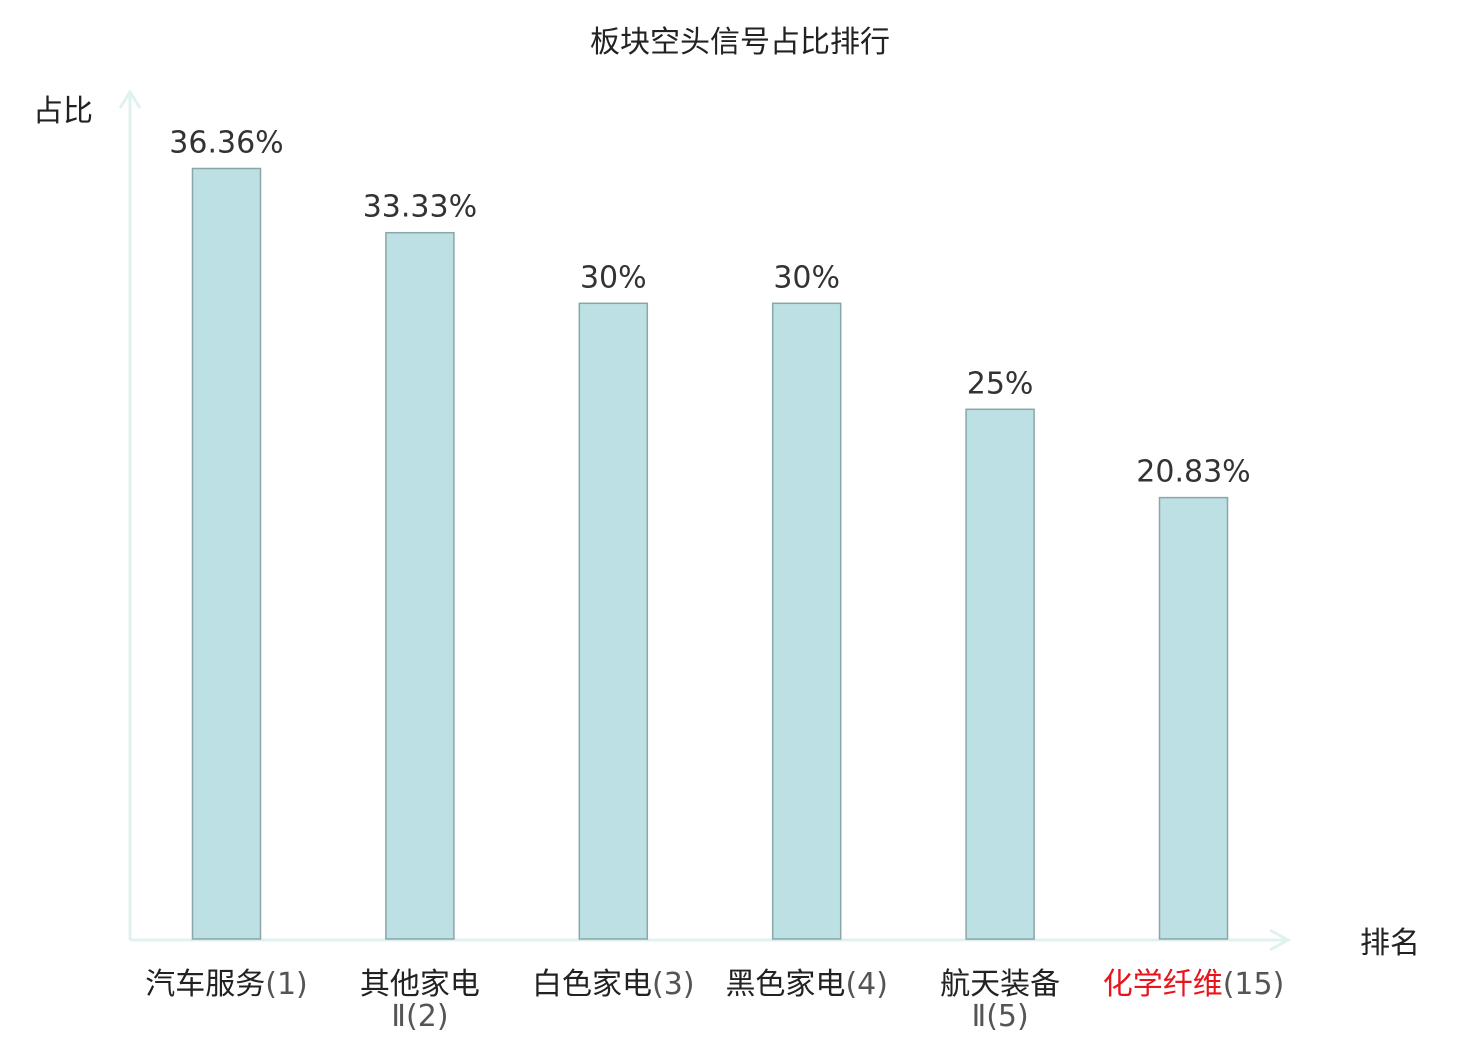  Describe the element at coordinates (1000, 1000) in the screenshot. I see `category-label-4: 航天装备 Ⅱ(5)` at that location.